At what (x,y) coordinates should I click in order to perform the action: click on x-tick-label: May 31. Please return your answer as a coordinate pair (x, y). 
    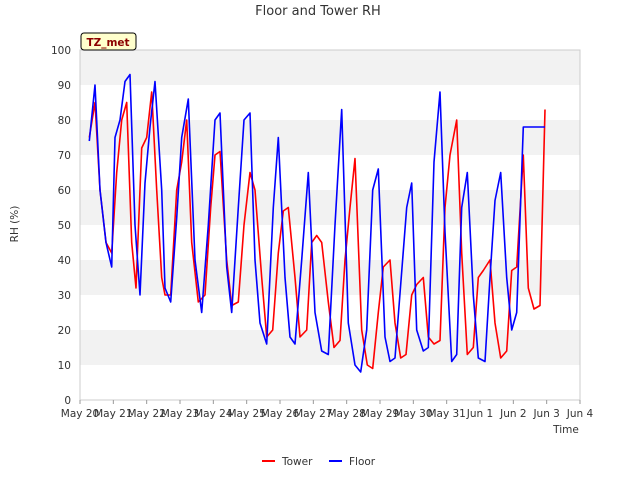
    Looking at the image, I should click on (446, 414).